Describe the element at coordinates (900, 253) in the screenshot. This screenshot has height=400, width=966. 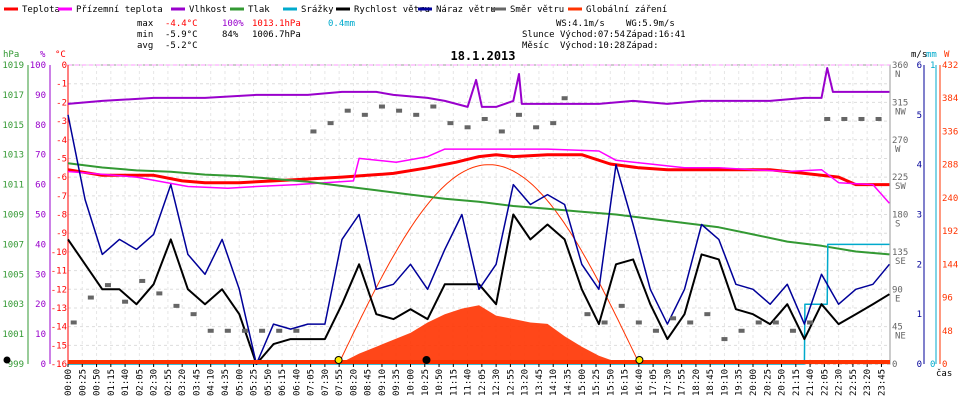
I see `axis-tick-label: 135` at that location.